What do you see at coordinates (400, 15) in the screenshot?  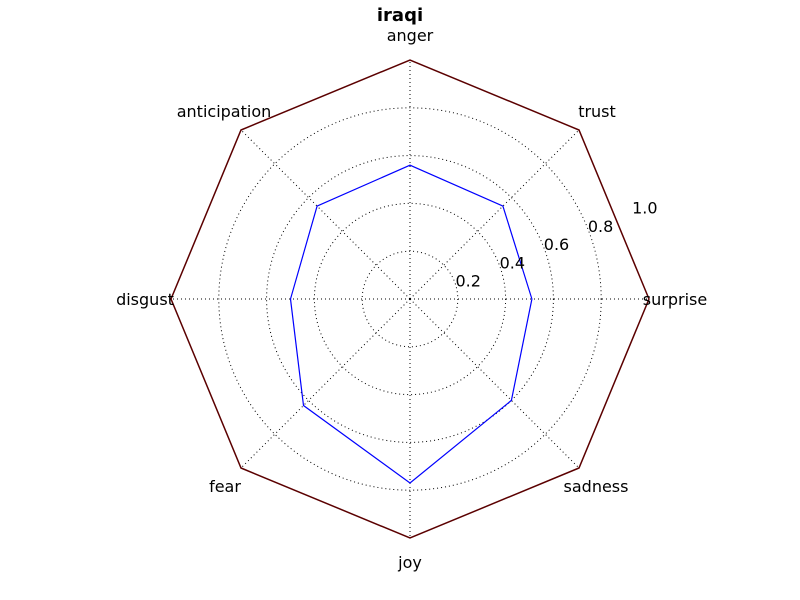 I see `chart-title: iraqi` at bounding box center [400, 15].